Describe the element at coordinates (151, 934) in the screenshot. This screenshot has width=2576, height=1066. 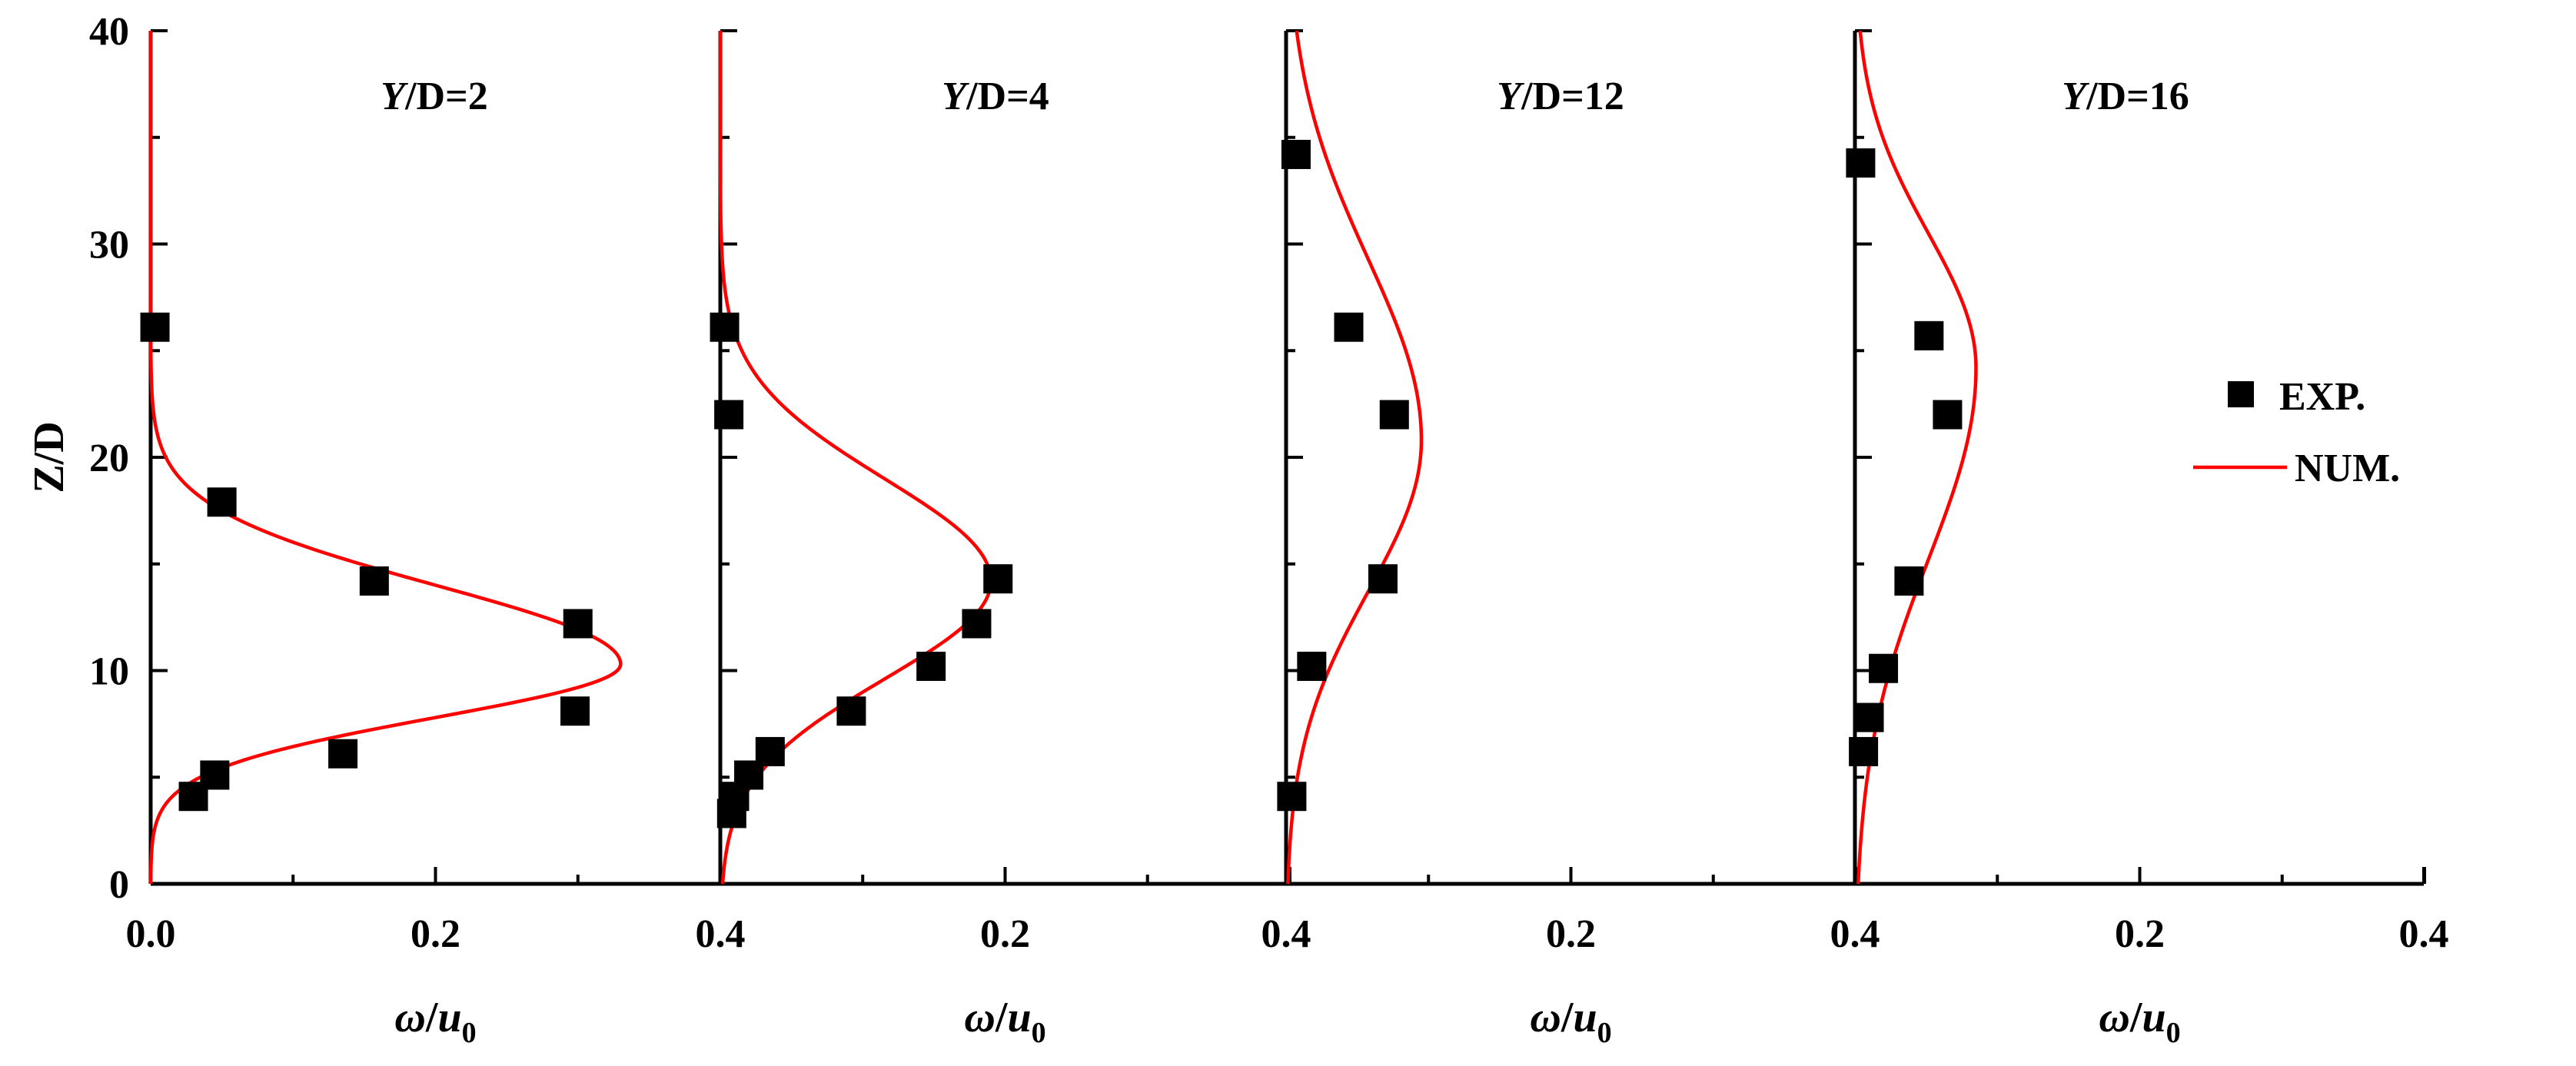
I see `x-tick-label: 0.0` at that location.